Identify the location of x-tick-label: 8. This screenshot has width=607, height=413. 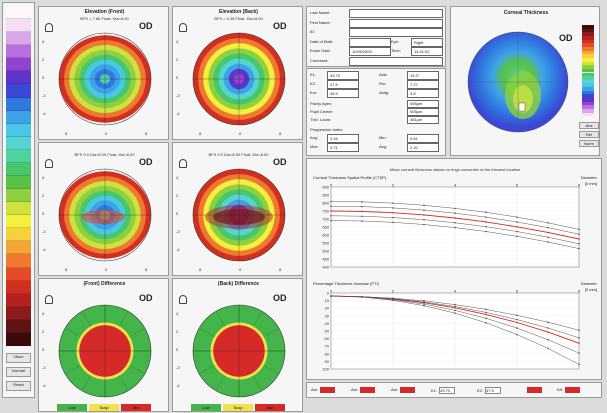
(579, 185).